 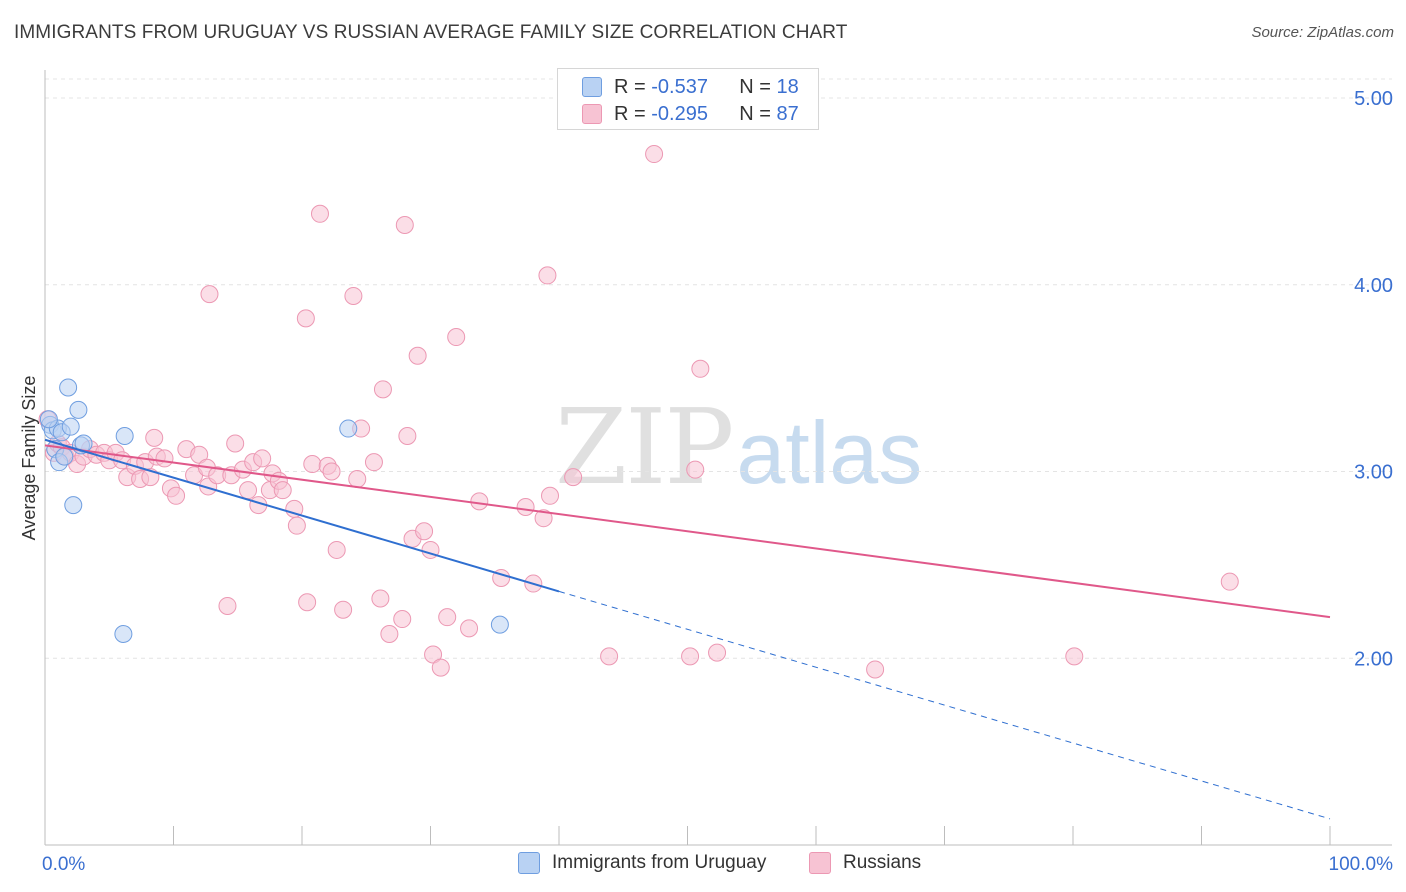 What do you see at coordinates (63, 864) in the screenshot?
I see `x-tick-label: 0.0%` at bounding box center [63, 864].